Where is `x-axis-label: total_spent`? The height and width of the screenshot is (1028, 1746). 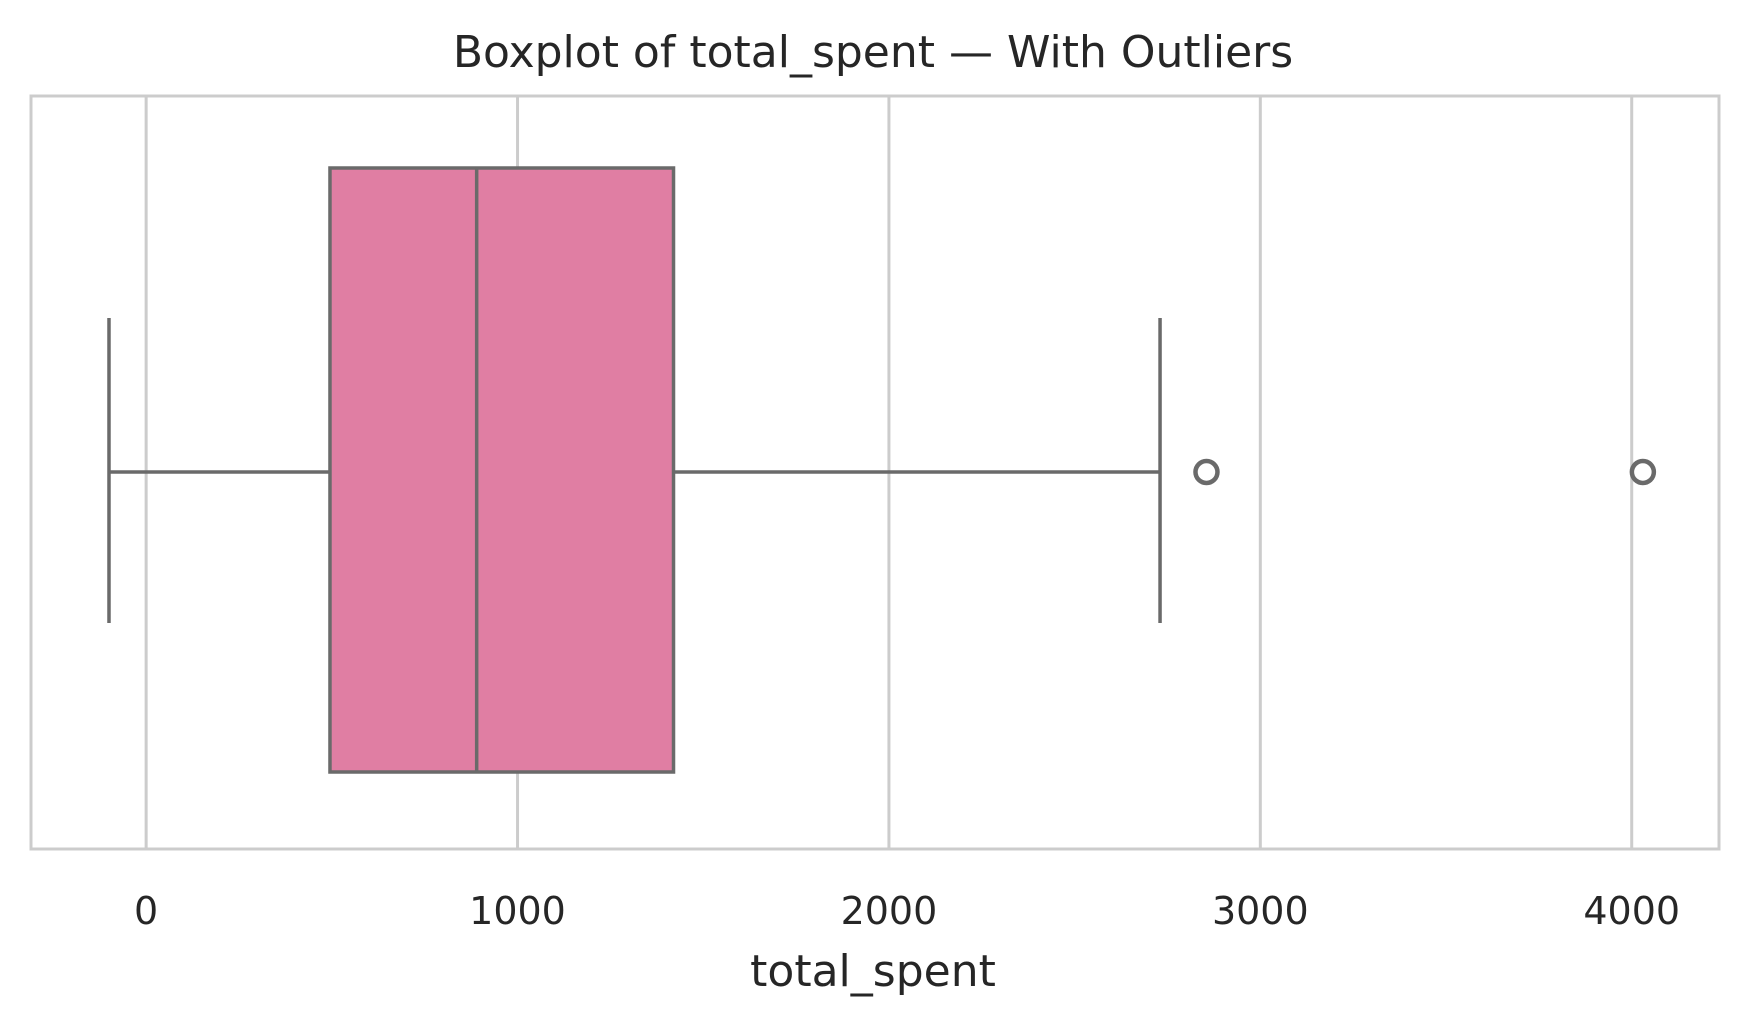
x-axis-label: total_spent is located at coordinates (873, 971).